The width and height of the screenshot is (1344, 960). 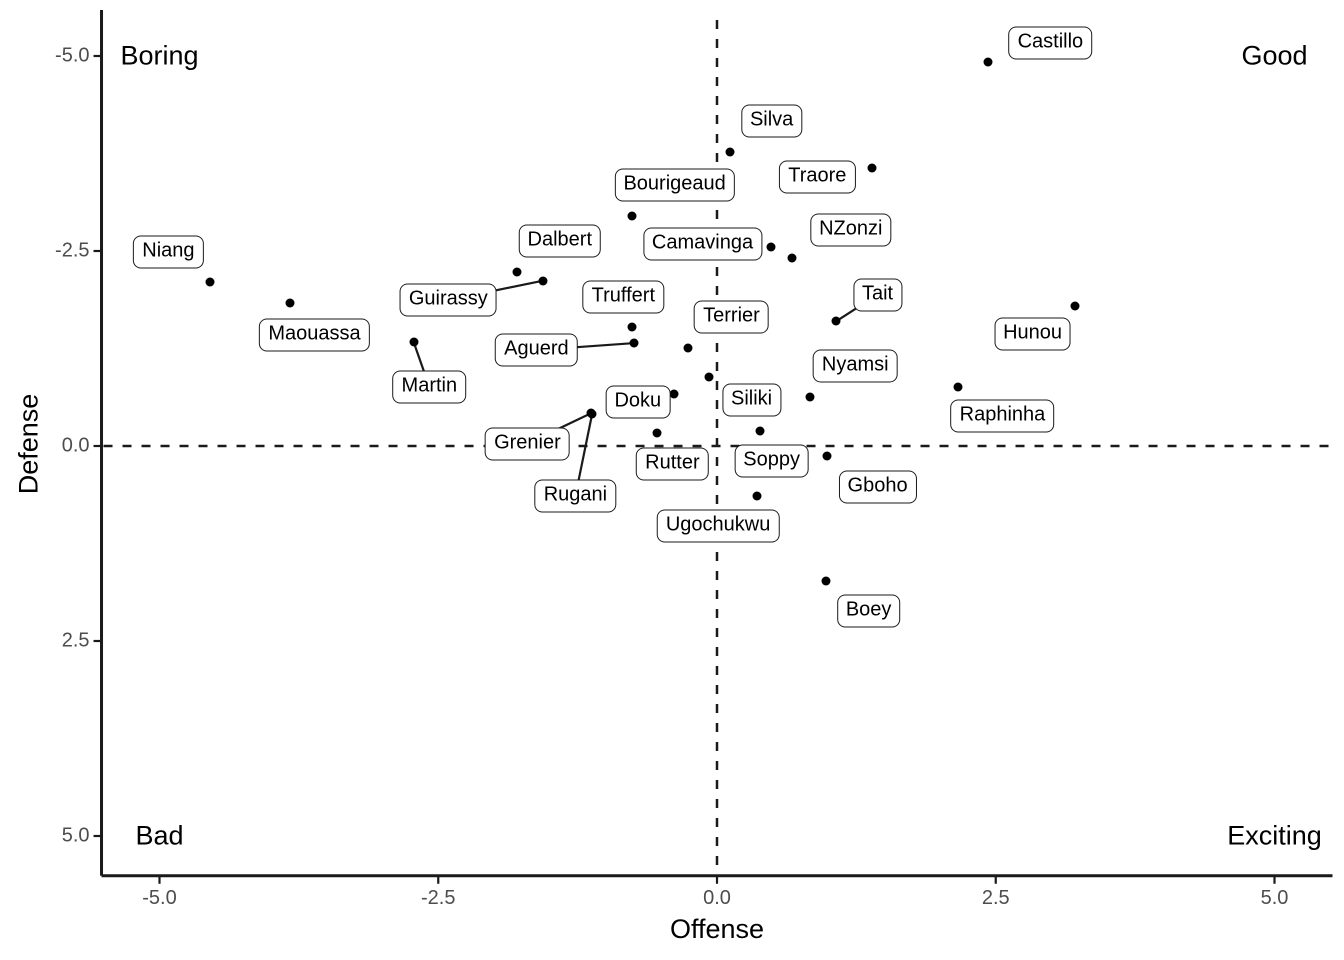 What do you see at coordinates (72, 55) in the screenshot?
I see `y-tick-label: -5.0` at bounding box center [72, 55].